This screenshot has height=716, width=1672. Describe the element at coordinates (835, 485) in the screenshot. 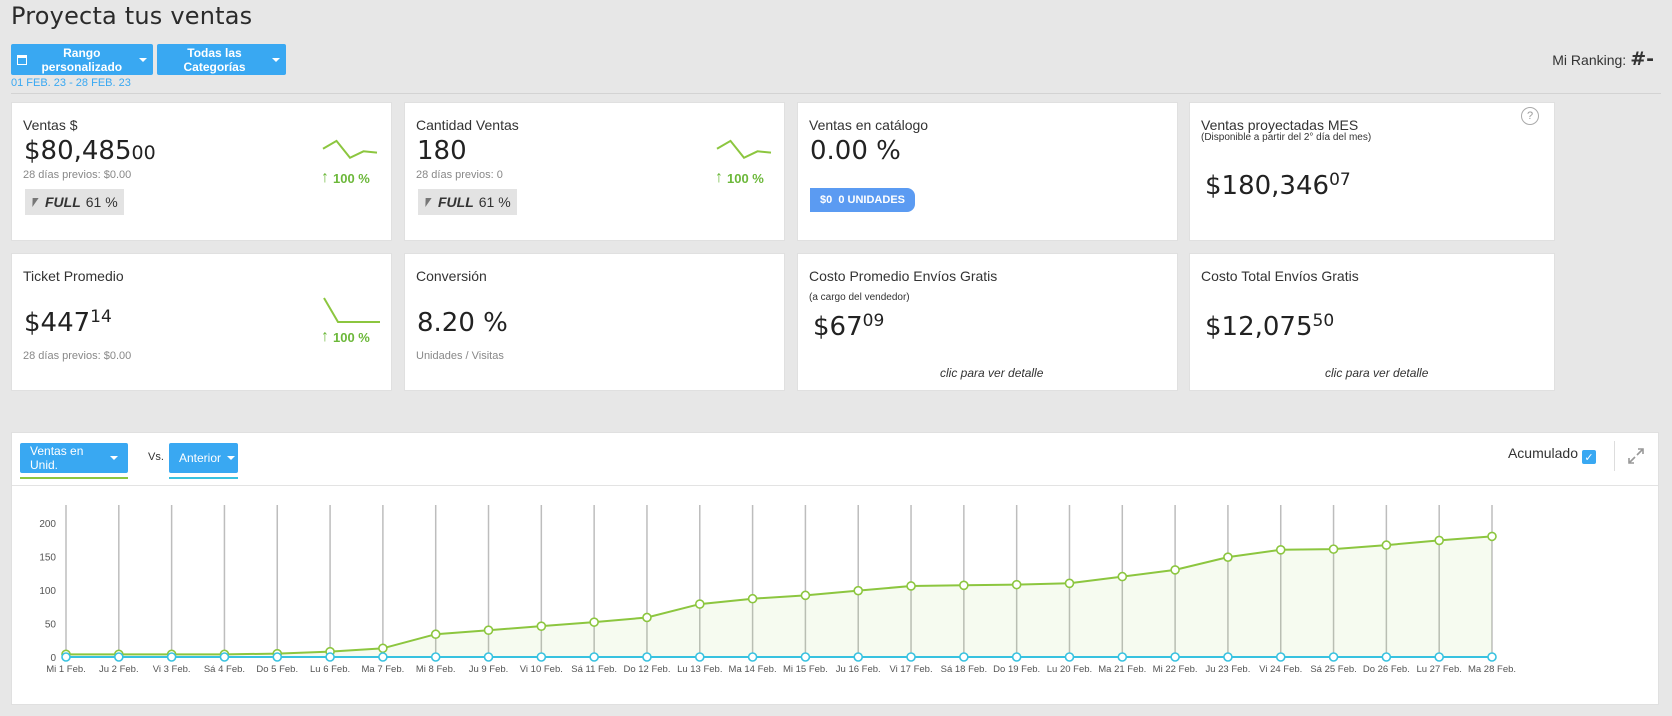

I see `panel-divider` at that location.